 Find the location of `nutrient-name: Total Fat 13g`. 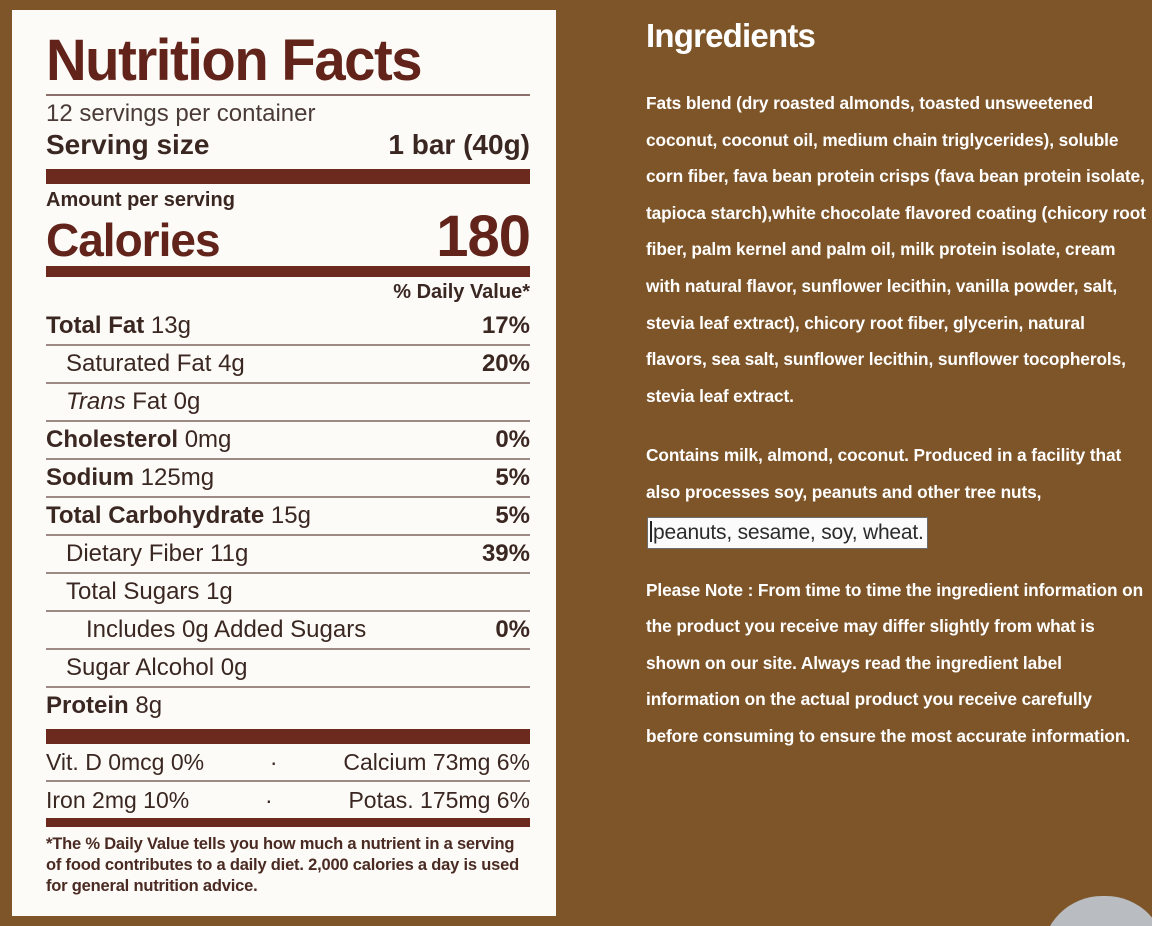

nutrient-name: Total Fat 13g is located at coordinates (118, 325).